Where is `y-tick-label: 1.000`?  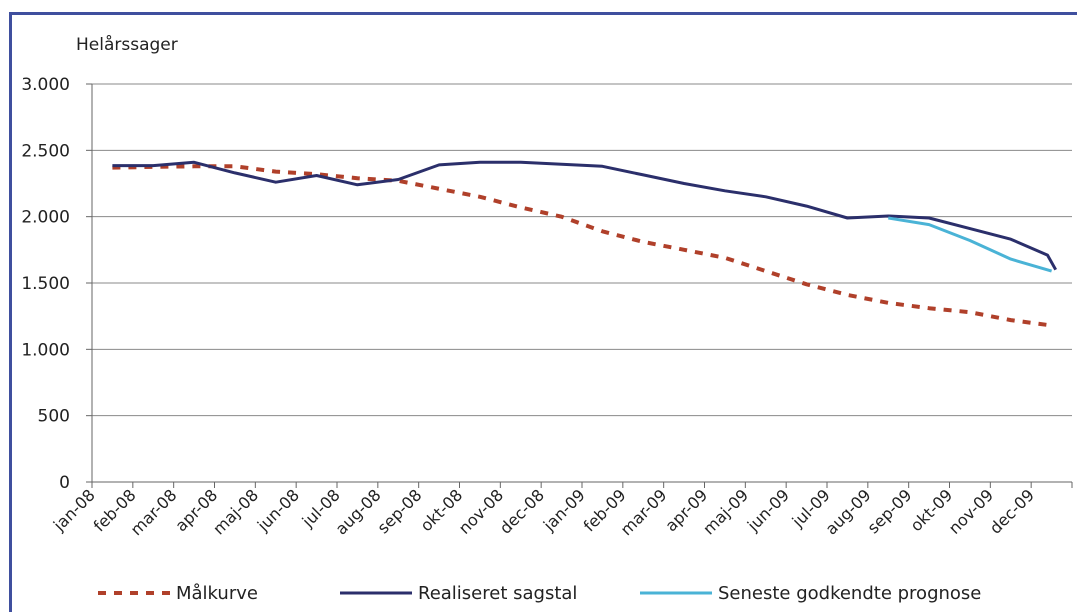 y-tick-label: 1.000 is located at coordinates (45, 350).